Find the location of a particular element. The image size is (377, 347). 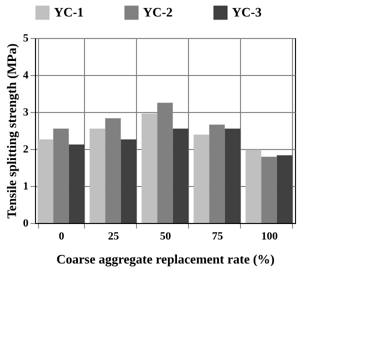

legend-label: YC-2 is located at coordinates (158, 12).